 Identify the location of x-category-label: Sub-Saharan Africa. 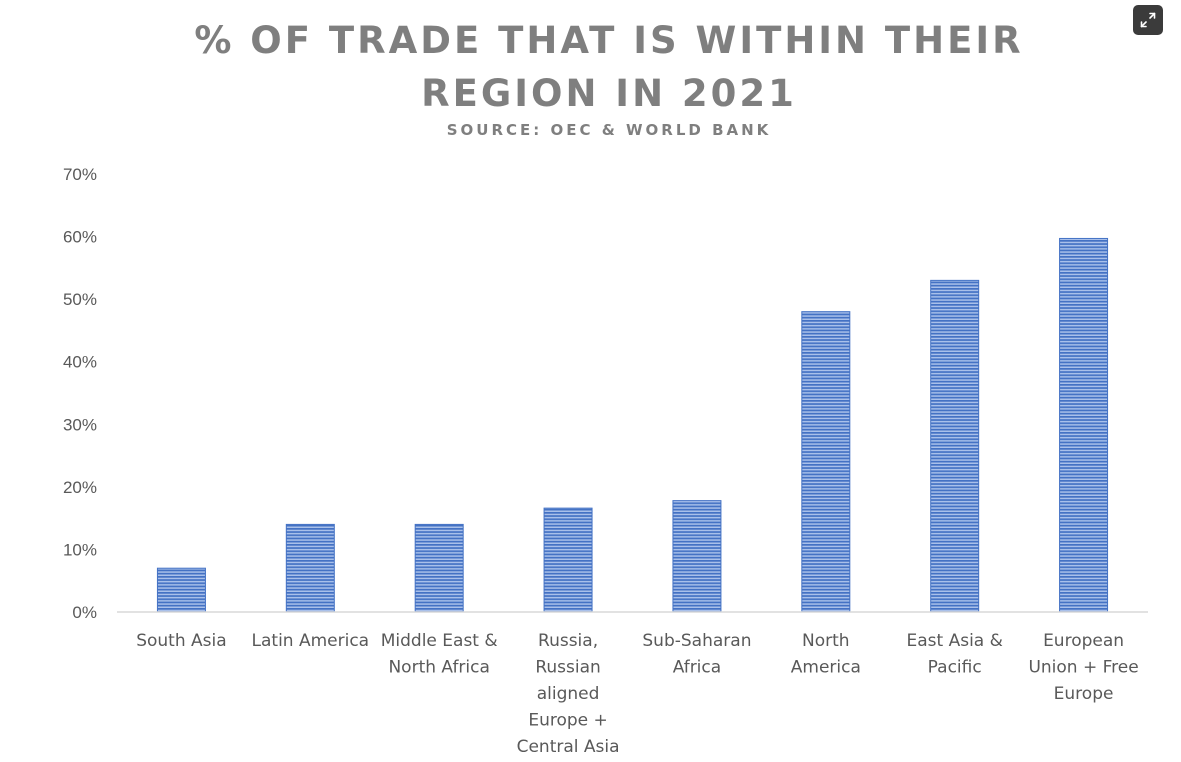
(696, 654).